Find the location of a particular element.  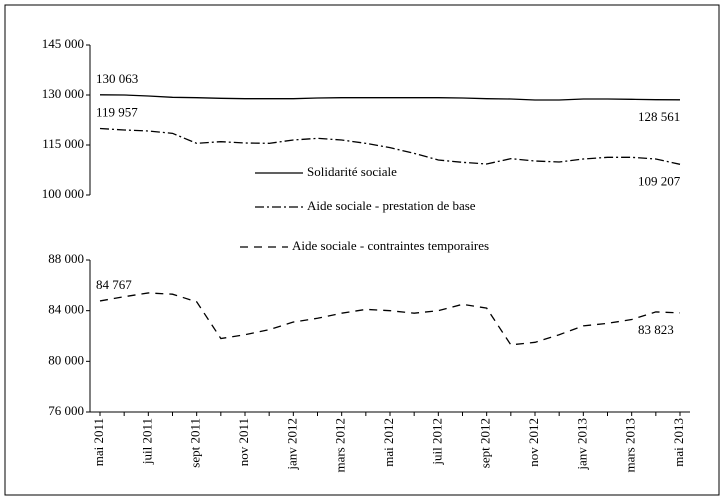

y-tick-label: 88 000 is located at coordinates (66, 258).